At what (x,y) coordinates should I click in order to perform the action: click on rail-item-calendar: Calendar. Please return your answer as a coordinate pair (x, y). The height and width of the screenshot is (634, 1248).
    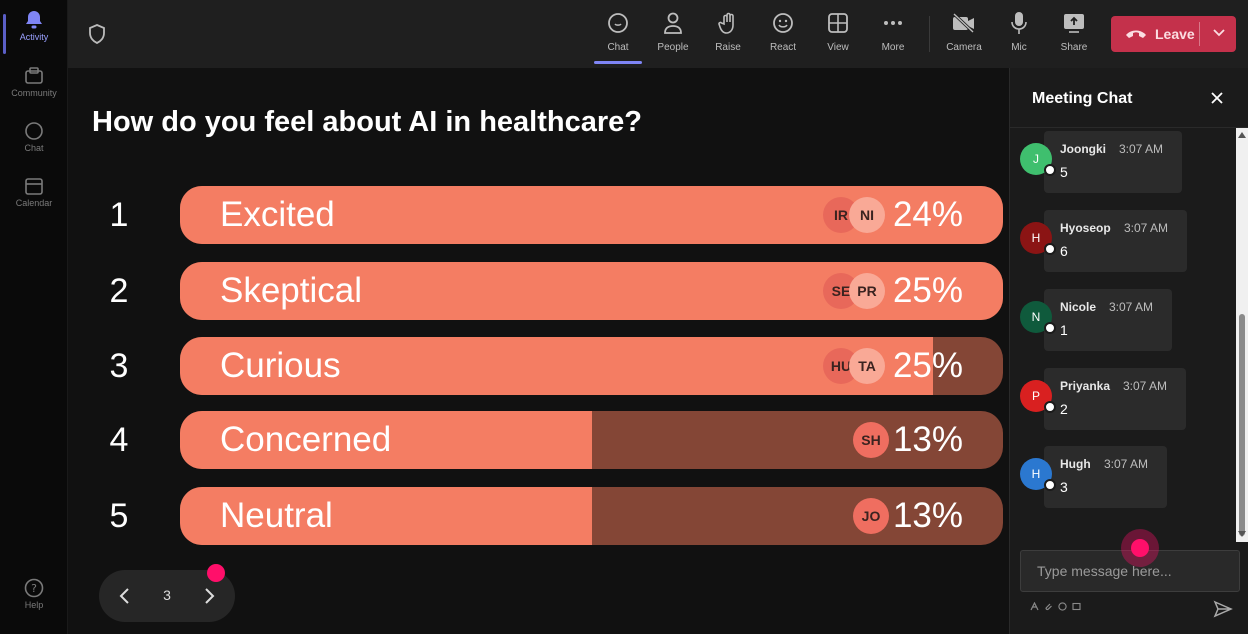
    Looking at the image, I should click on (34, 192).